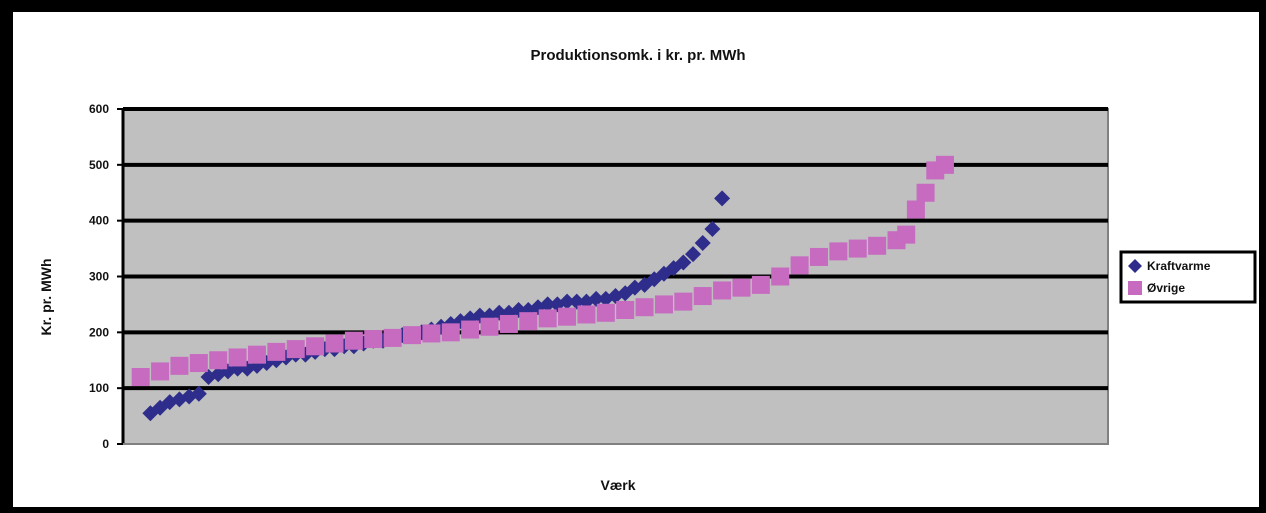 This screenshot has width=1266, height=513. Describe the element at coordinates (1135, 288) in the screenshot. I see `legend-marker-ovrige` at that location.